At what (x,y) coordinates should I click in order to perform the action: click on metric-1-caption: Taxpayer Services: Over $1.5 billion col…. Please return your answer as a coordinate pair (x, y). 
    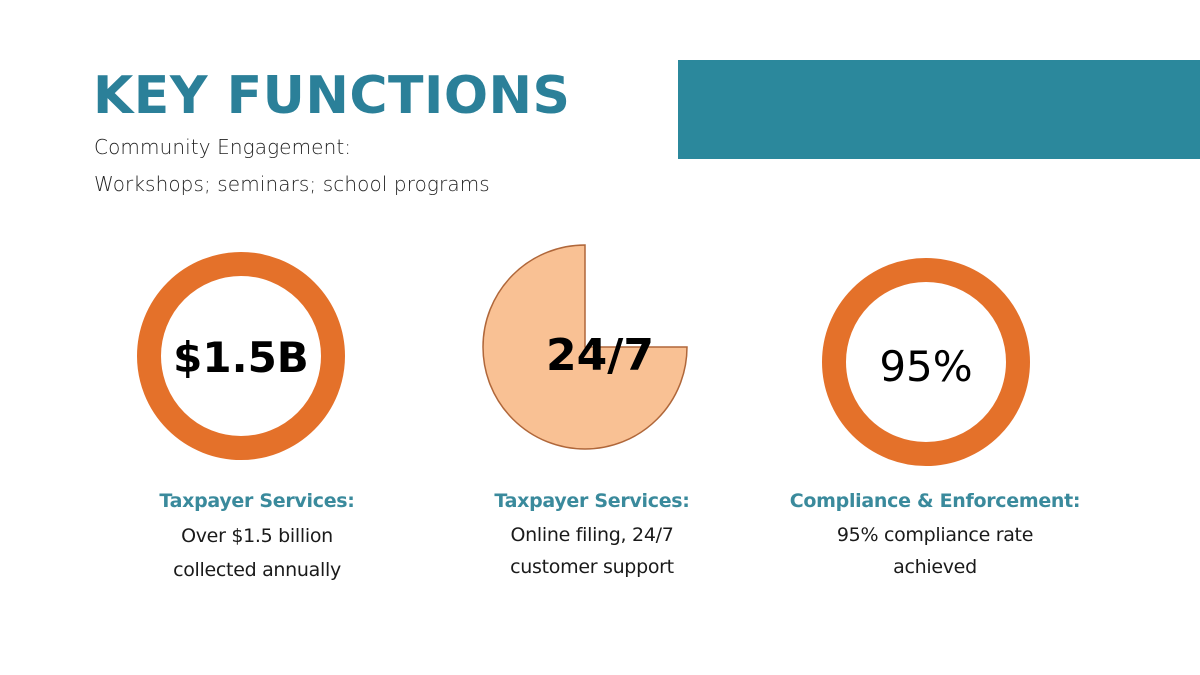
    Looking at the image, I should click on (257, 538).